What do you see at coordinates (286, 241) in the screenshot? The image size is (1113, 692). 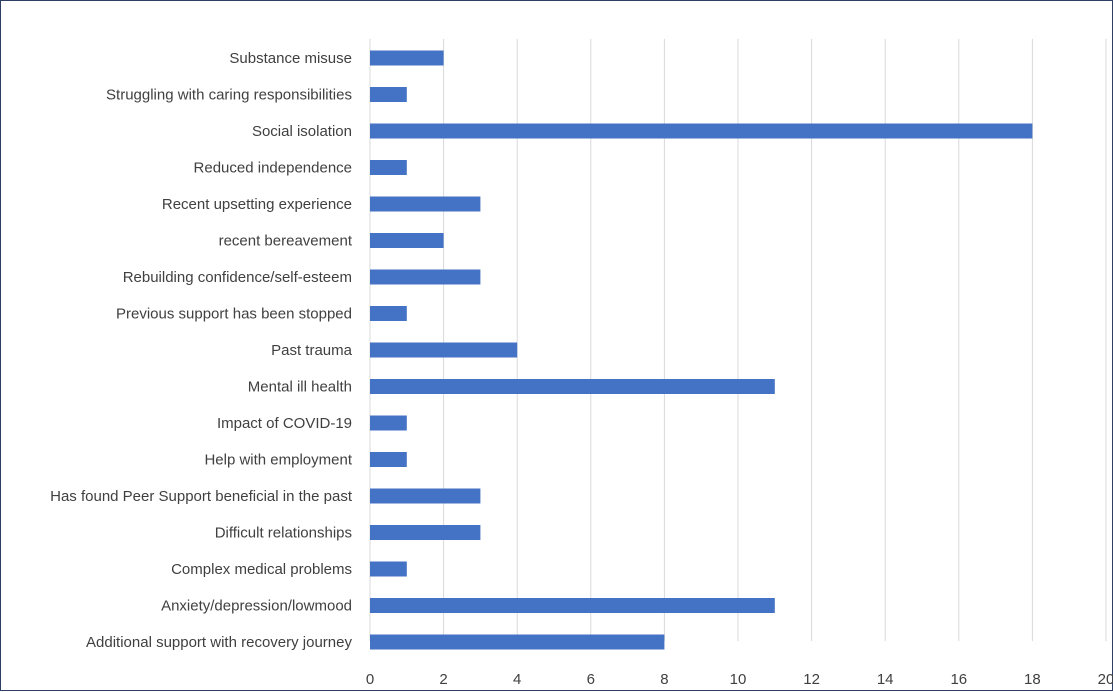 I see `category-label: recent bereavement` at bounding box center [286, 241].